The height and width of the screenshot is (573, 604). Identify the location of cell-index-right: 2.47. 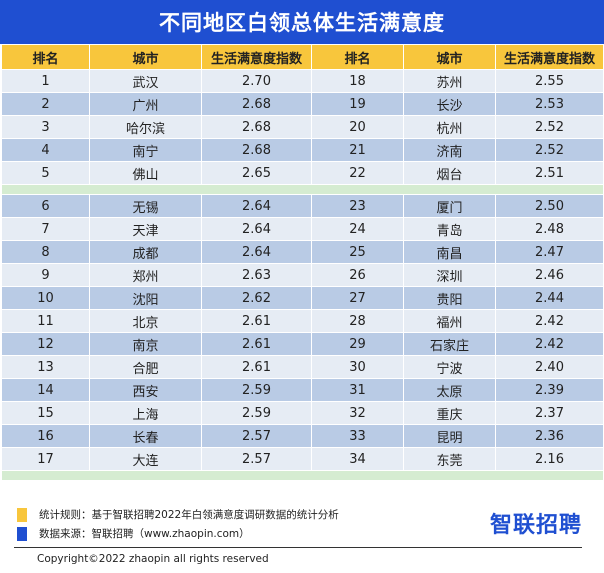
(549, 252).